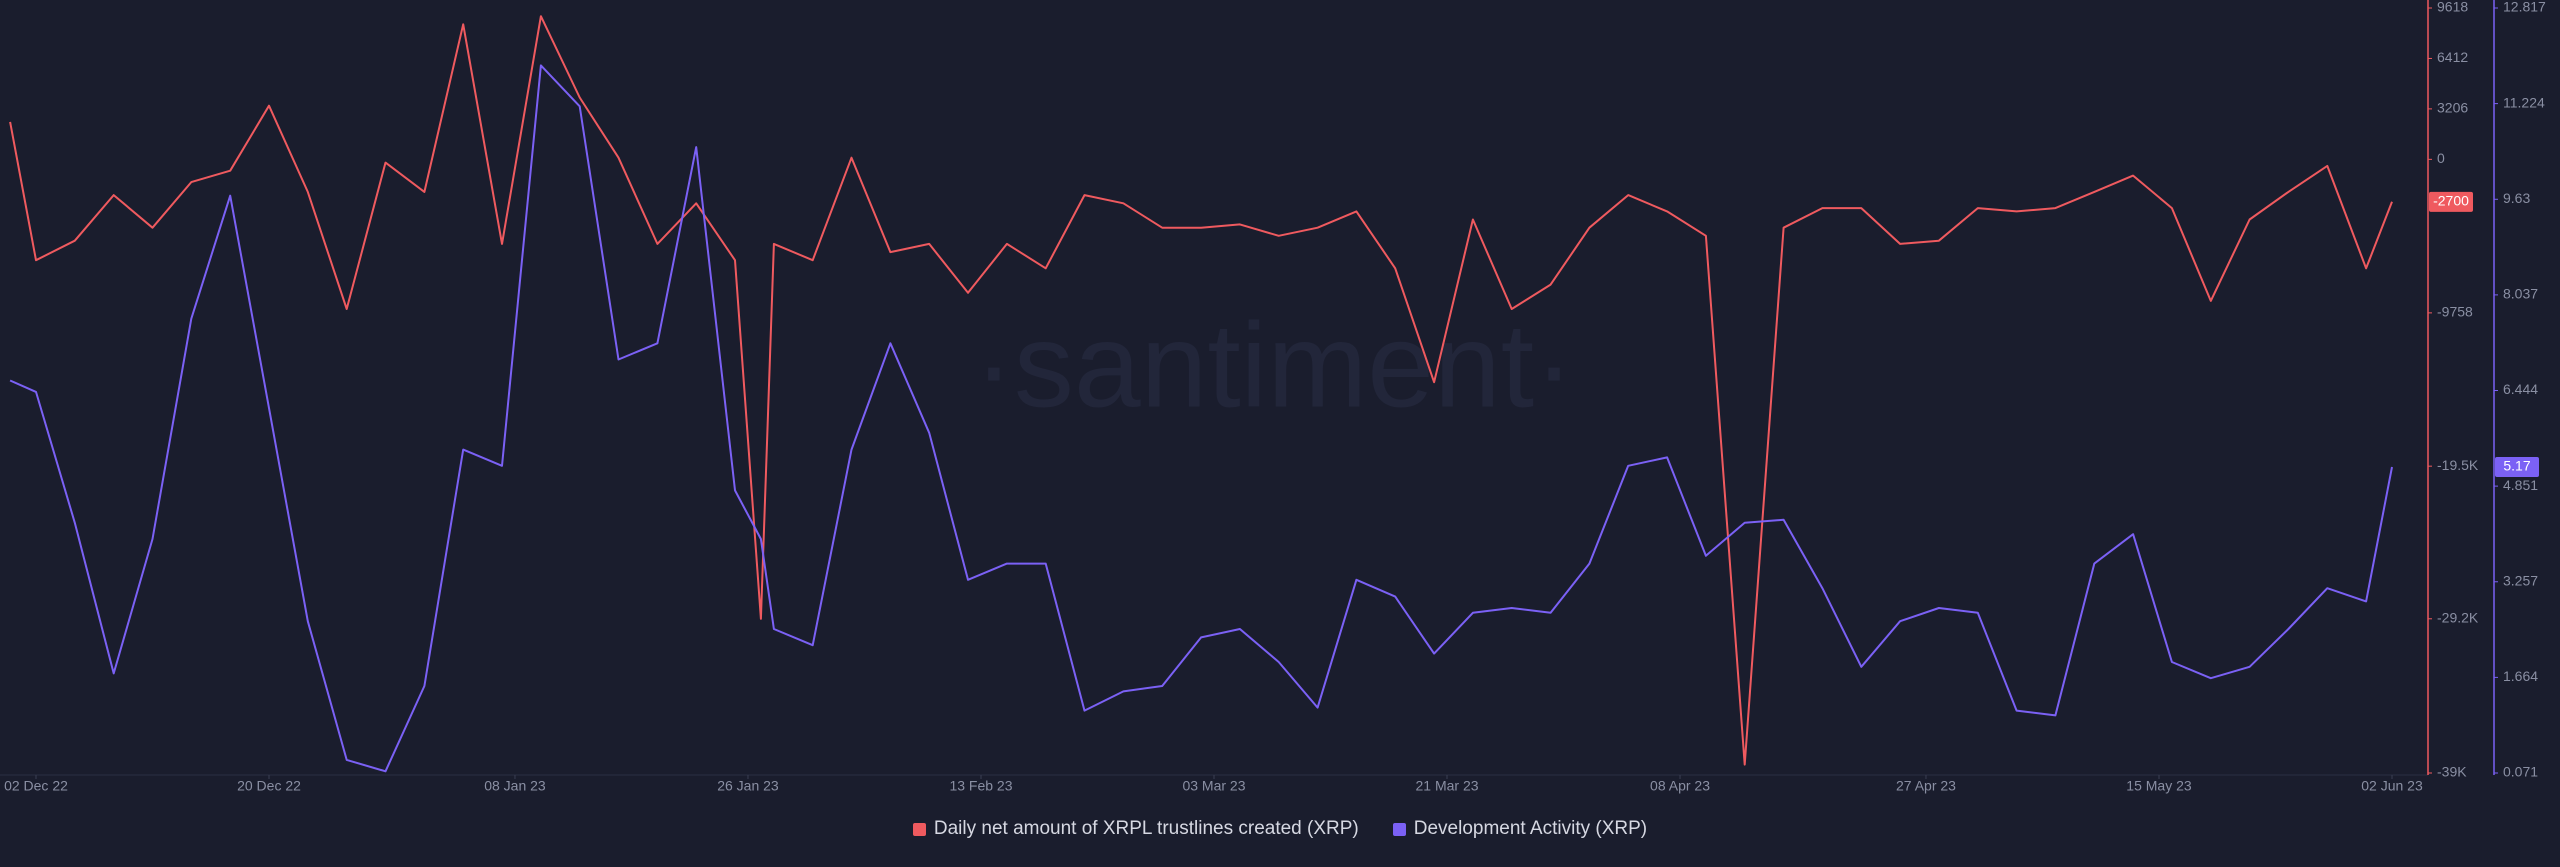 This screenshot has width=2560, height=867. What do you see at coordinates (2520, 389) in the screenshot?
I see `y2-tick-label: 6.444` at bounding box center [2520, 389].